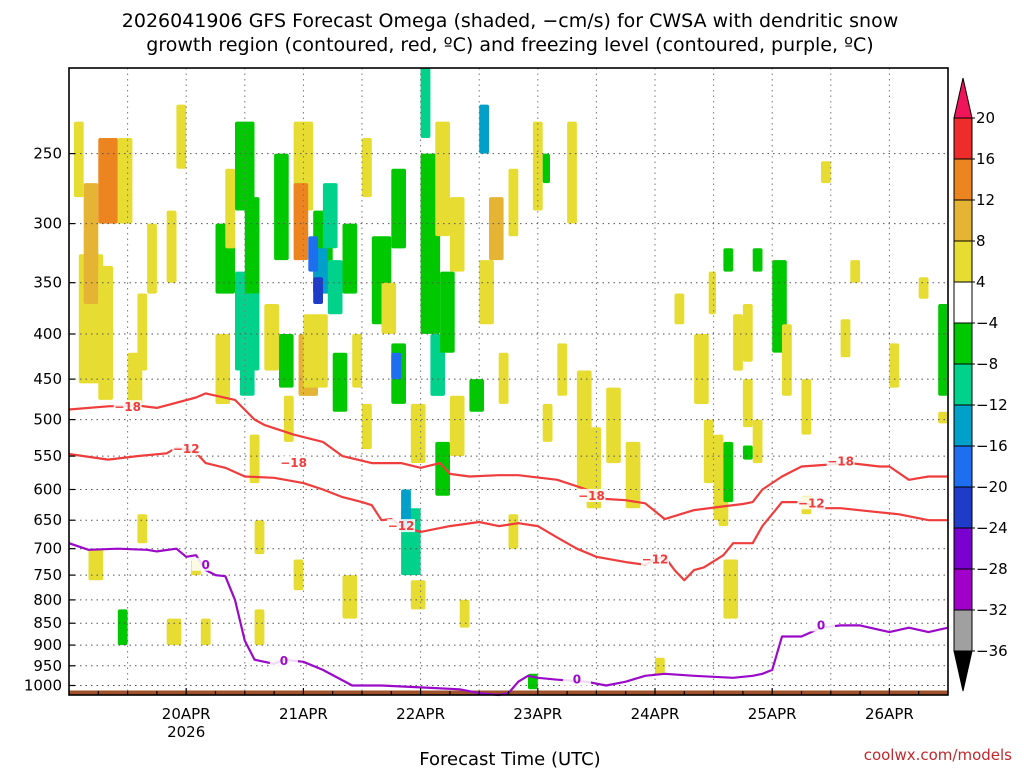  What do you see at coordinates (992, 446) in the screenshot?
I see `colorbar-label: −16` at bounding box center [992, 446].